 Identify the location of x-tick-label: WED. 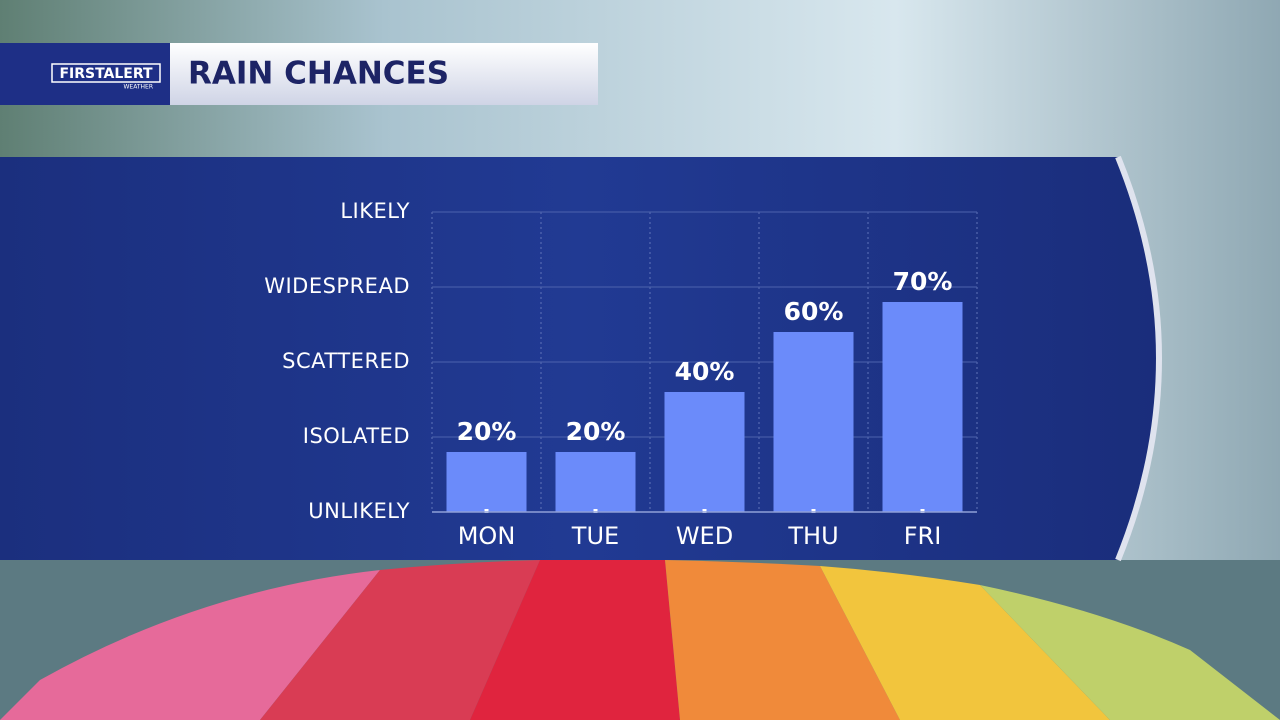
(704, 536).